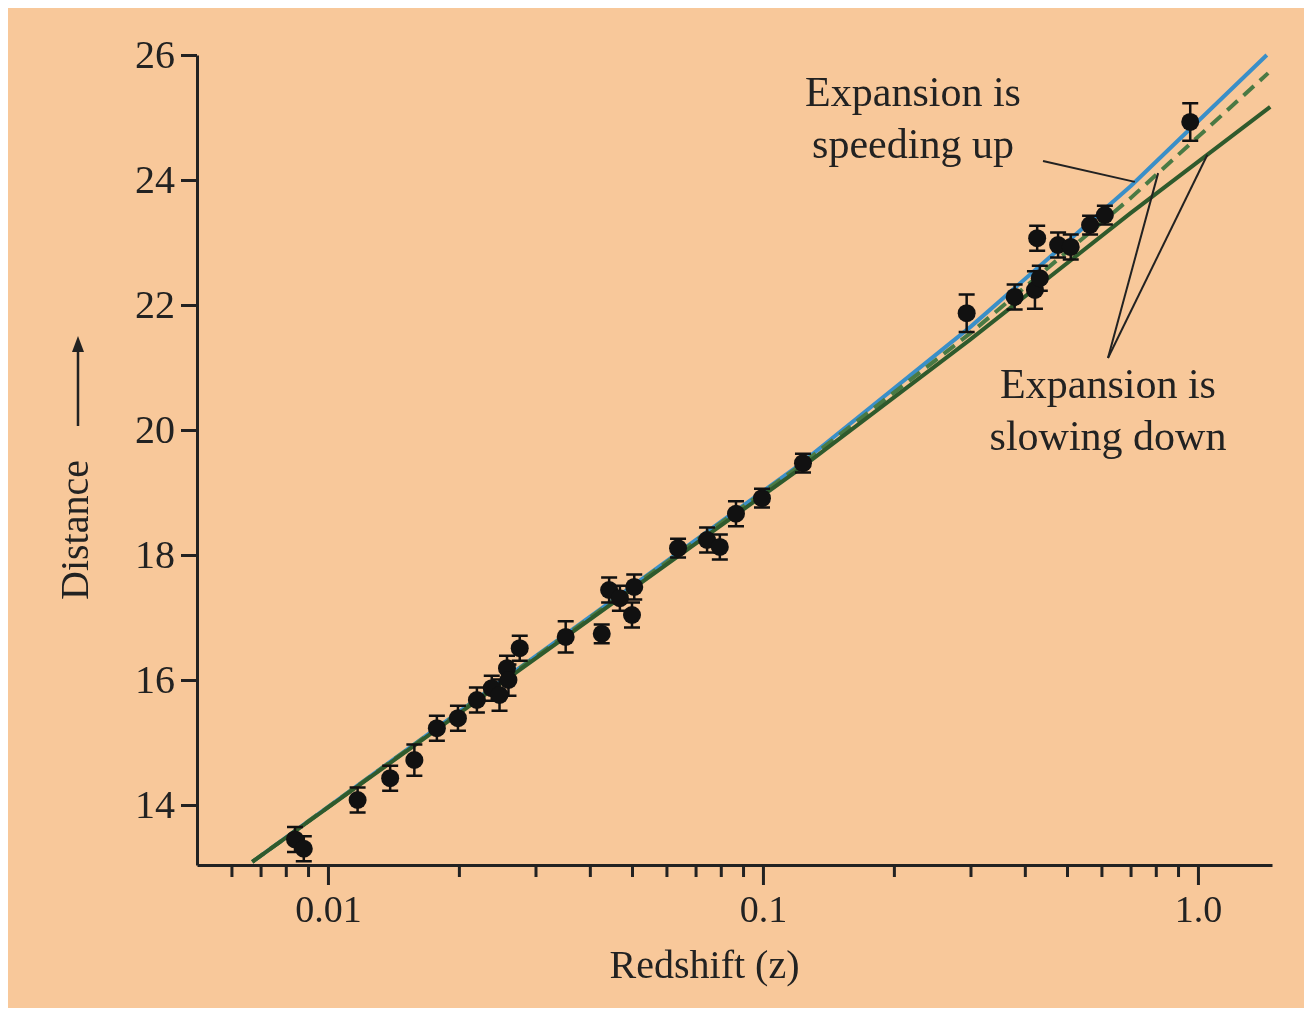 The image size is (1312, 1015). Describe the element at coordinates (763, 908) in the screenshot. I see `x-tick-label: 0.1` at that location.